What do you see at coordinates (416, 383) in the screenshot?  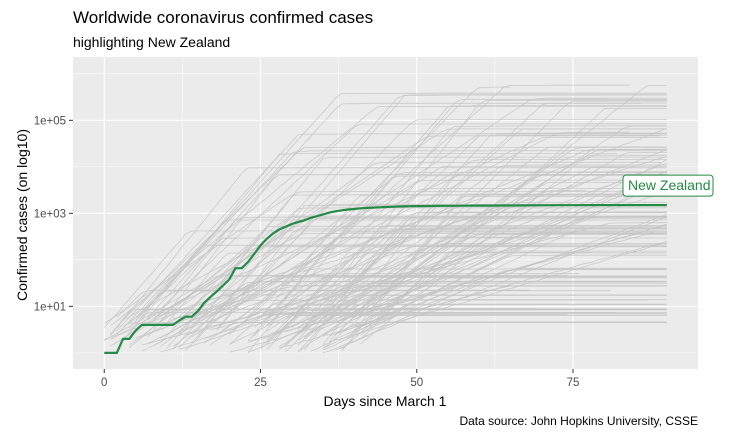 I see `x-tick-label: 50` at bounding box center [416, 383].